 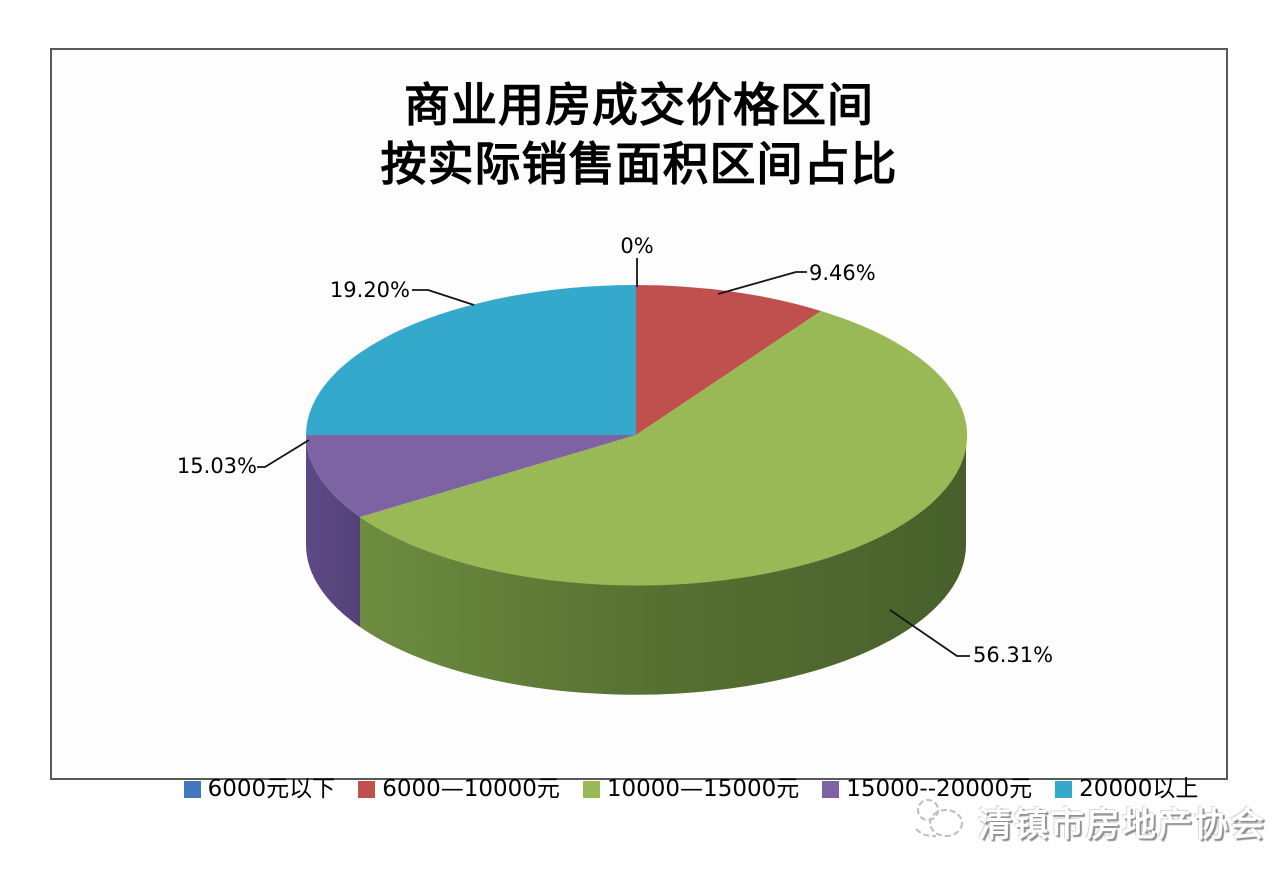 What do you see at coordinates (639, 164) in the screenshot?
I see `chart-title-line2: 按实际销售面积区间占比` at bounding box center [639, 164].